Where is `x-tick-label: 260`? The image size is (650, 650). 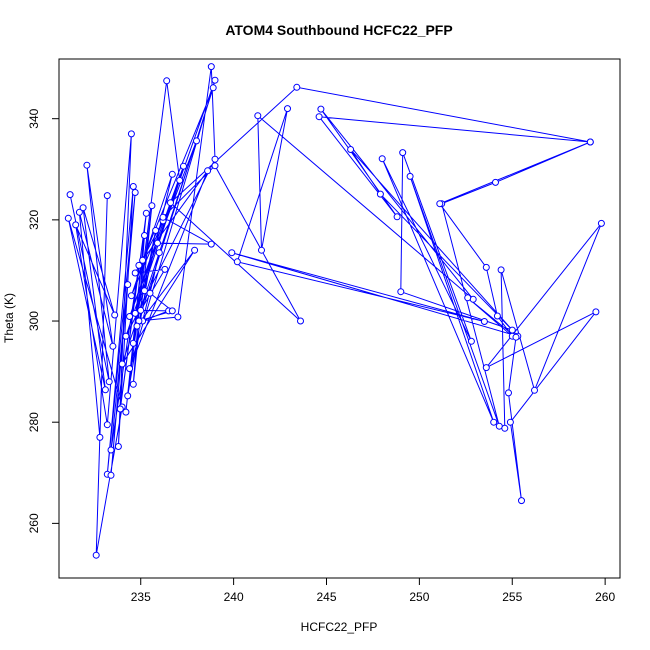
x-tick-label: 260 is located at coordinates (605, 597).